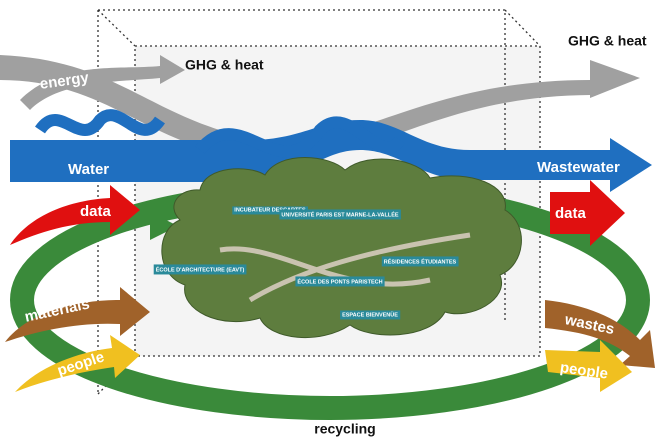  Describe the element at coordinates (220, 133) in the screenshot. I see `water-twist` at that location.